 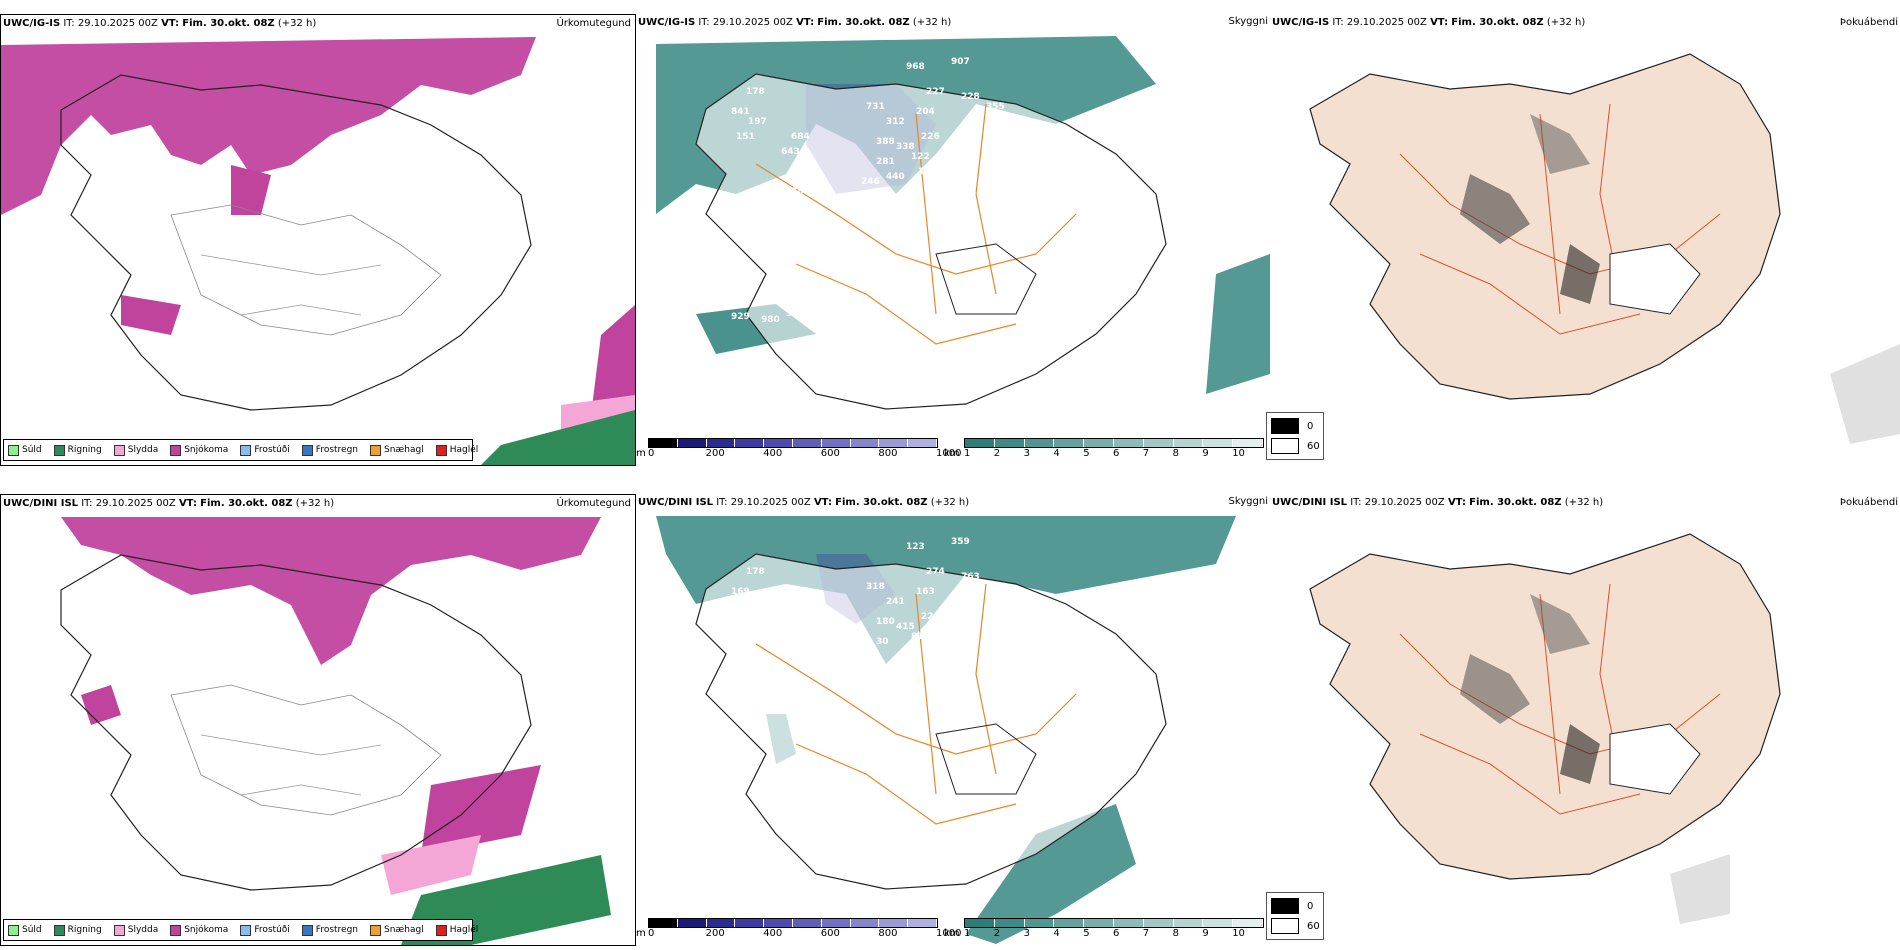 What do you see at coordinates (930, 137) in the screenshot?
I see `visibility-value-label: 226` at bounding box center [930, 137].